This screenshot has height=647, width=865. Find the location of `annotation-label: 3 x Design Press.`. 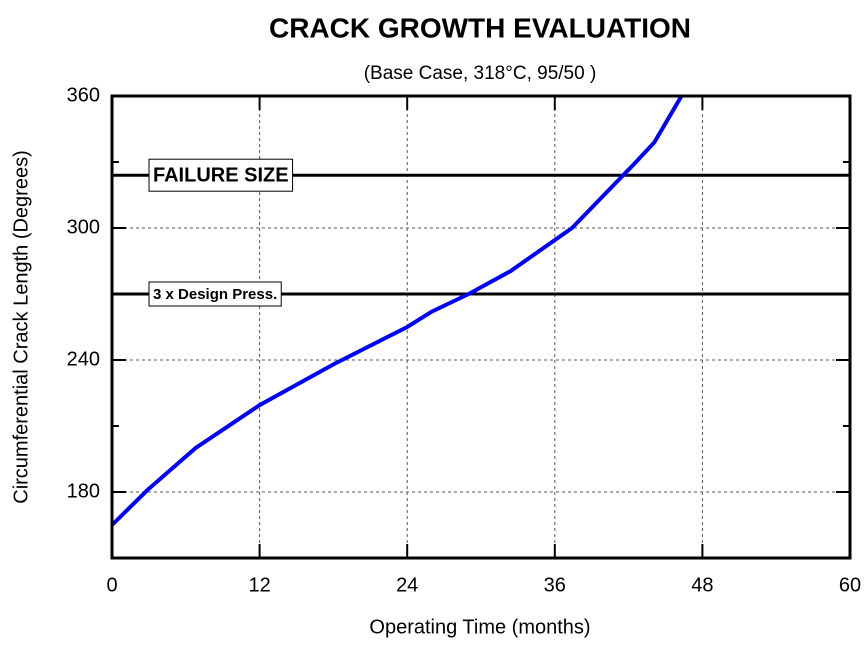

annotation-label: 3 x Design Press. is located at coordinates (215, 294).